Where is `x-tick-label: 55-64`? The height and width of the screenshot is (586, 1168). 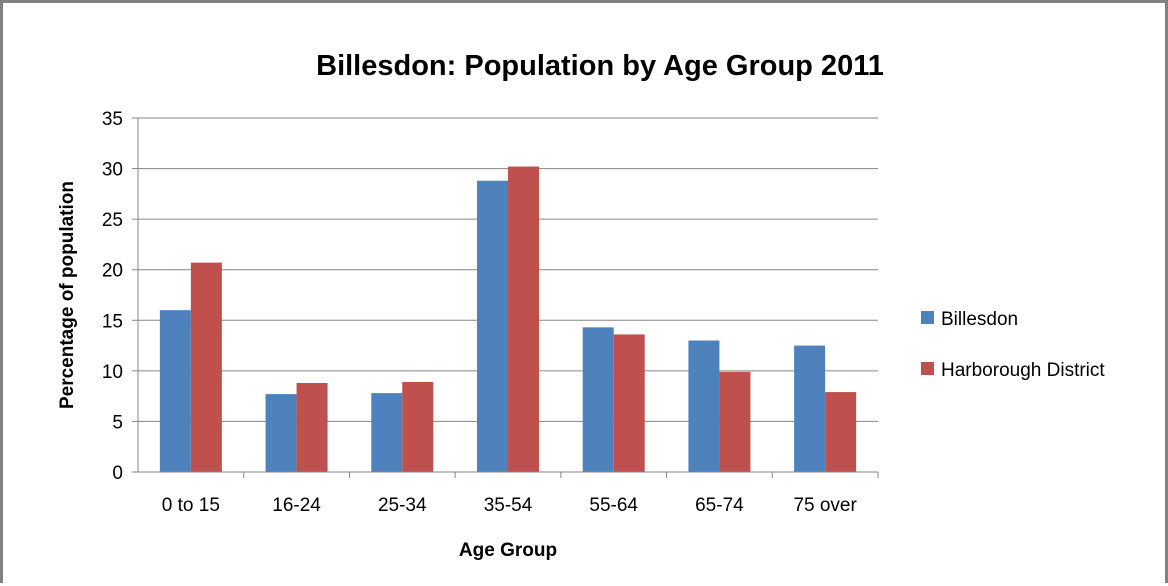
x-tick-label: 55-64 is located at coordinates (613, 505).